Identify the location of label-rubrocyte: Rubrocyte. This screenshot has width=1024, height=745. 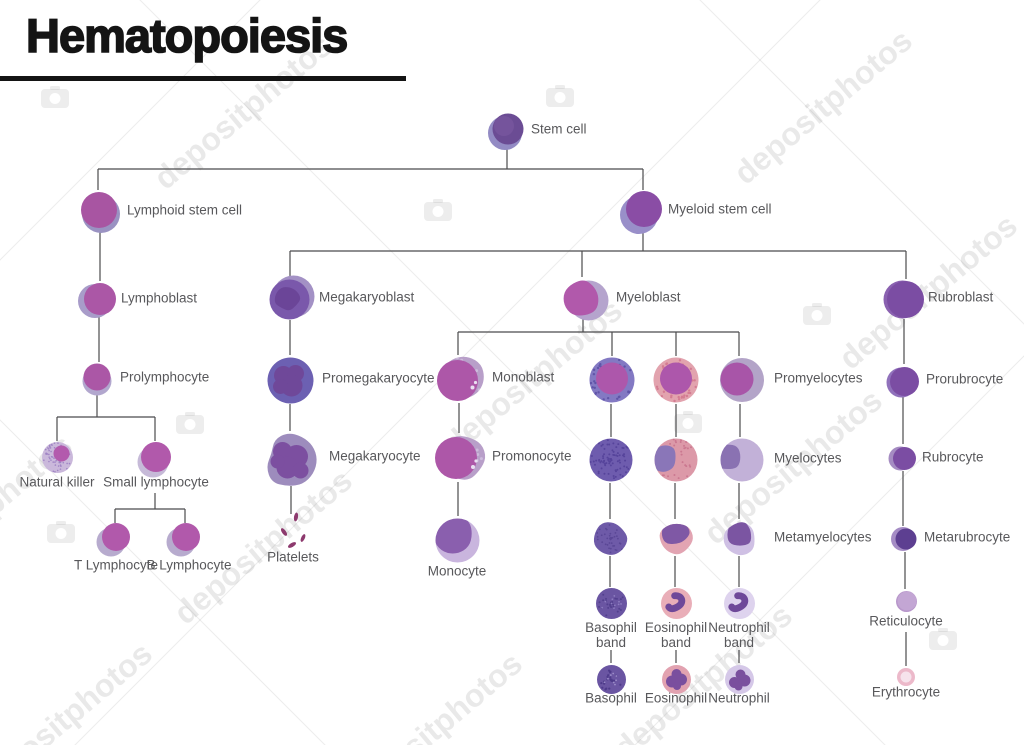
(953, 457).